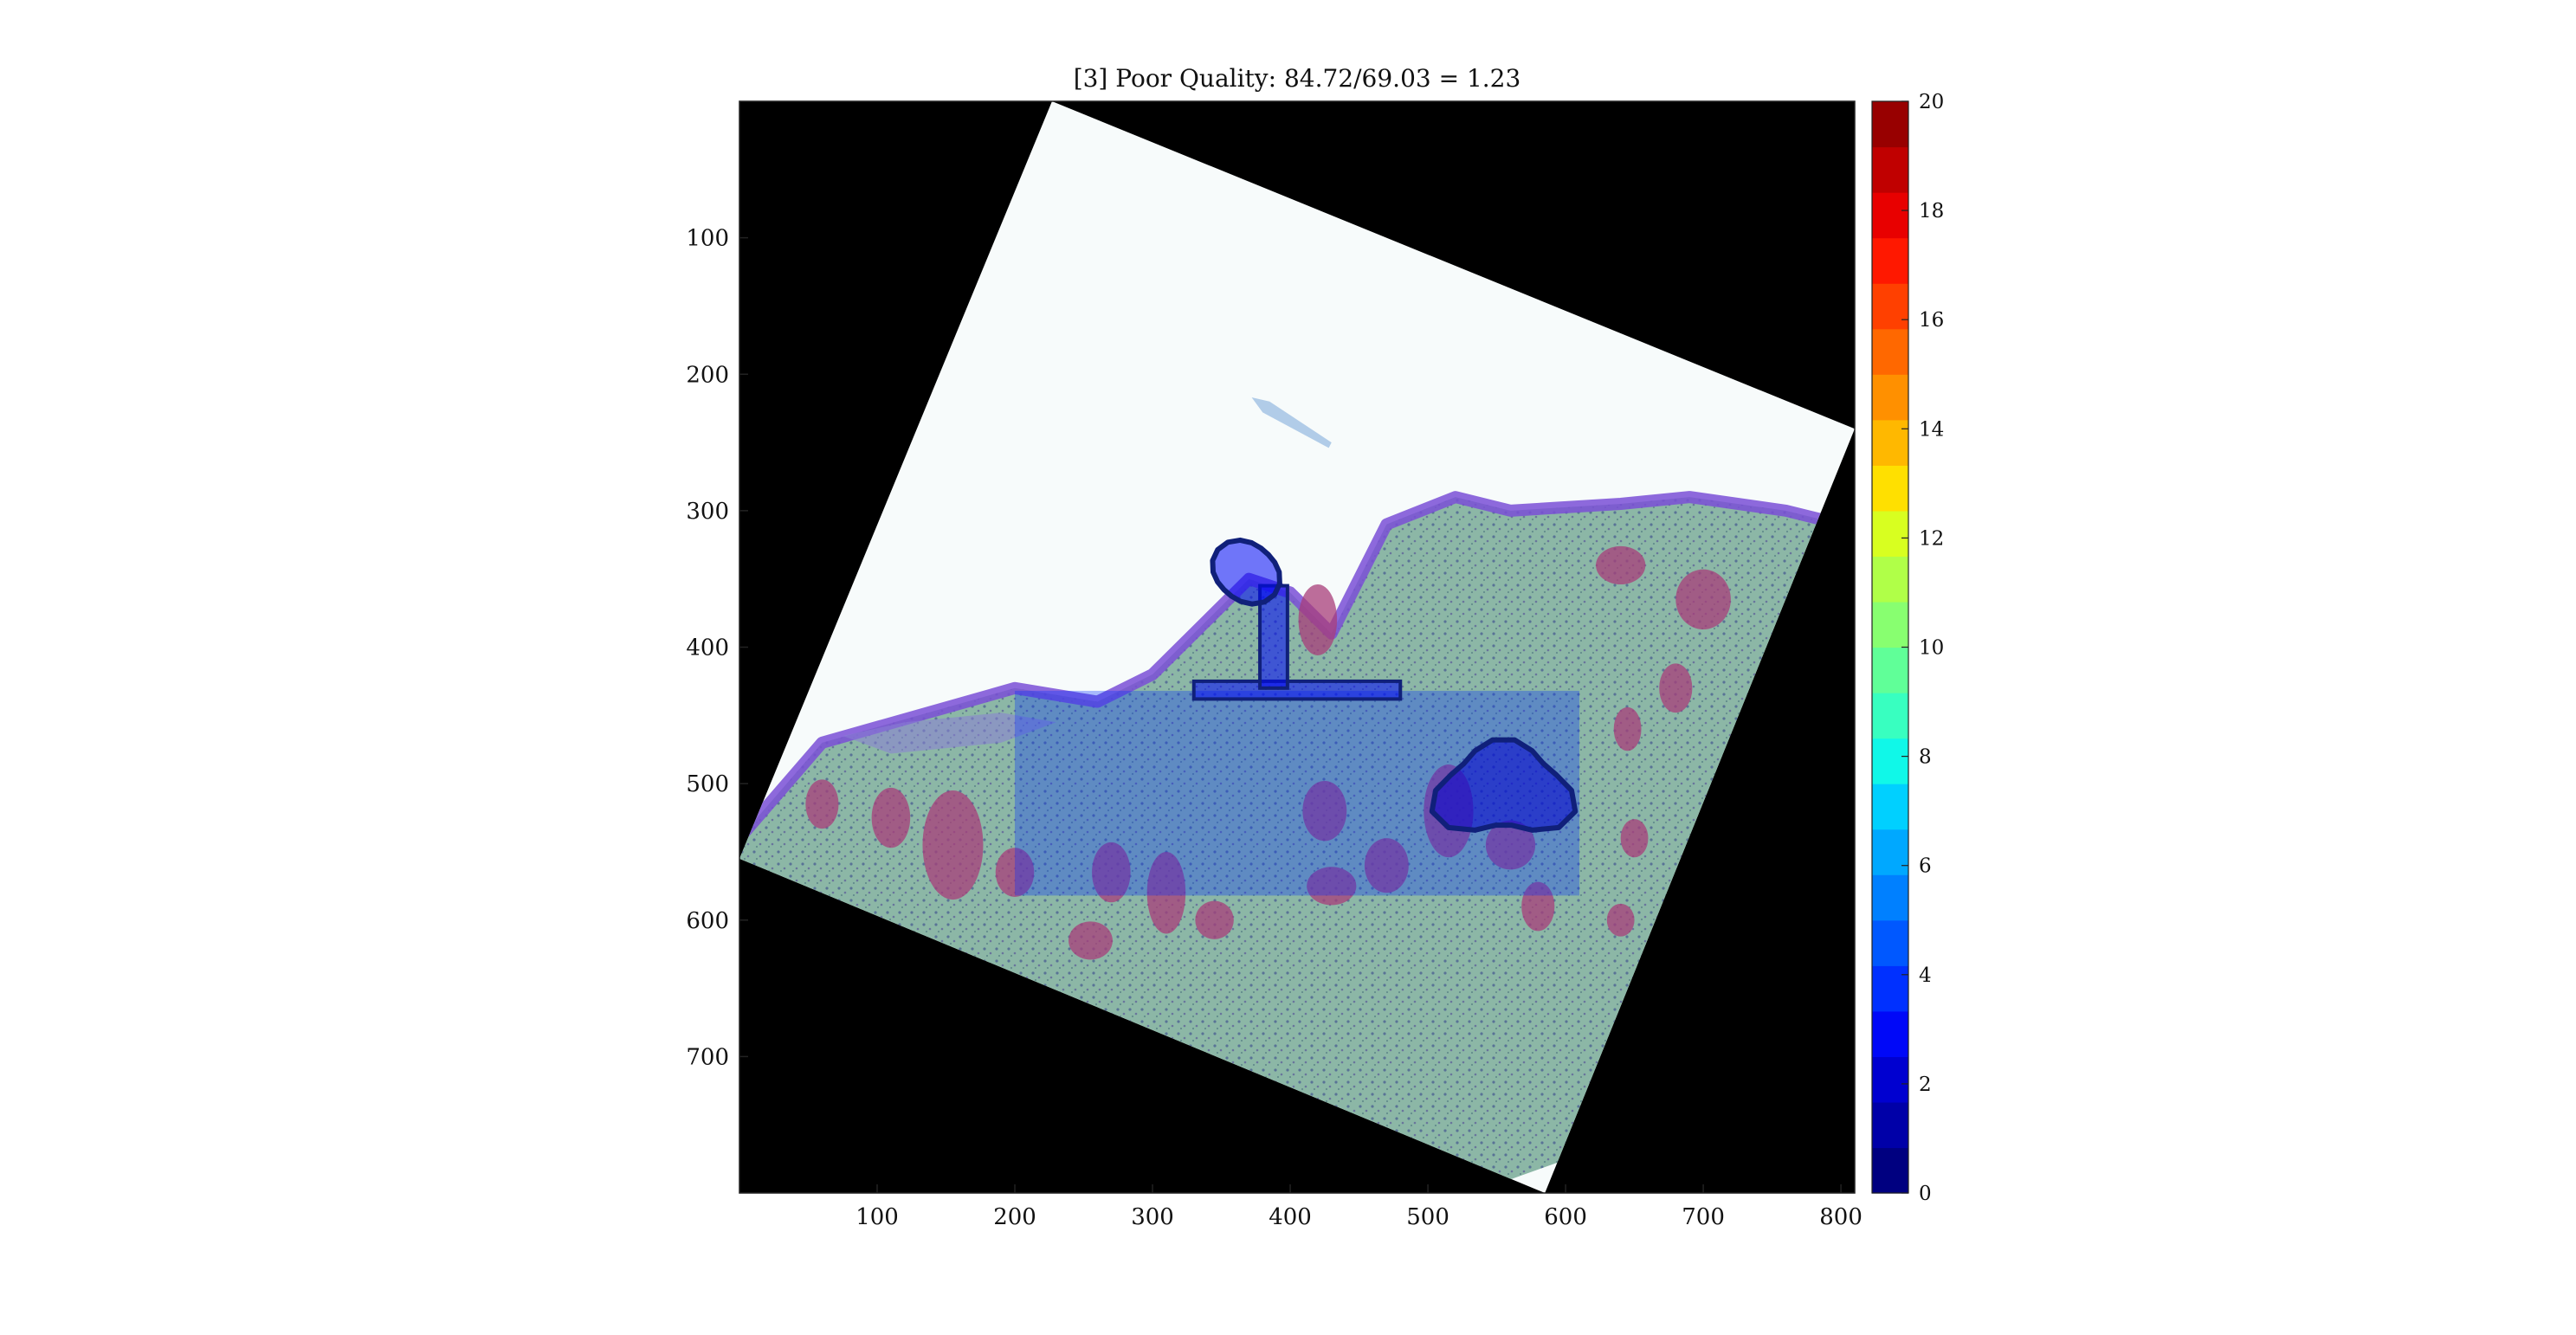  I want to click on x-tick-label: 300, so click(1152, 1217).